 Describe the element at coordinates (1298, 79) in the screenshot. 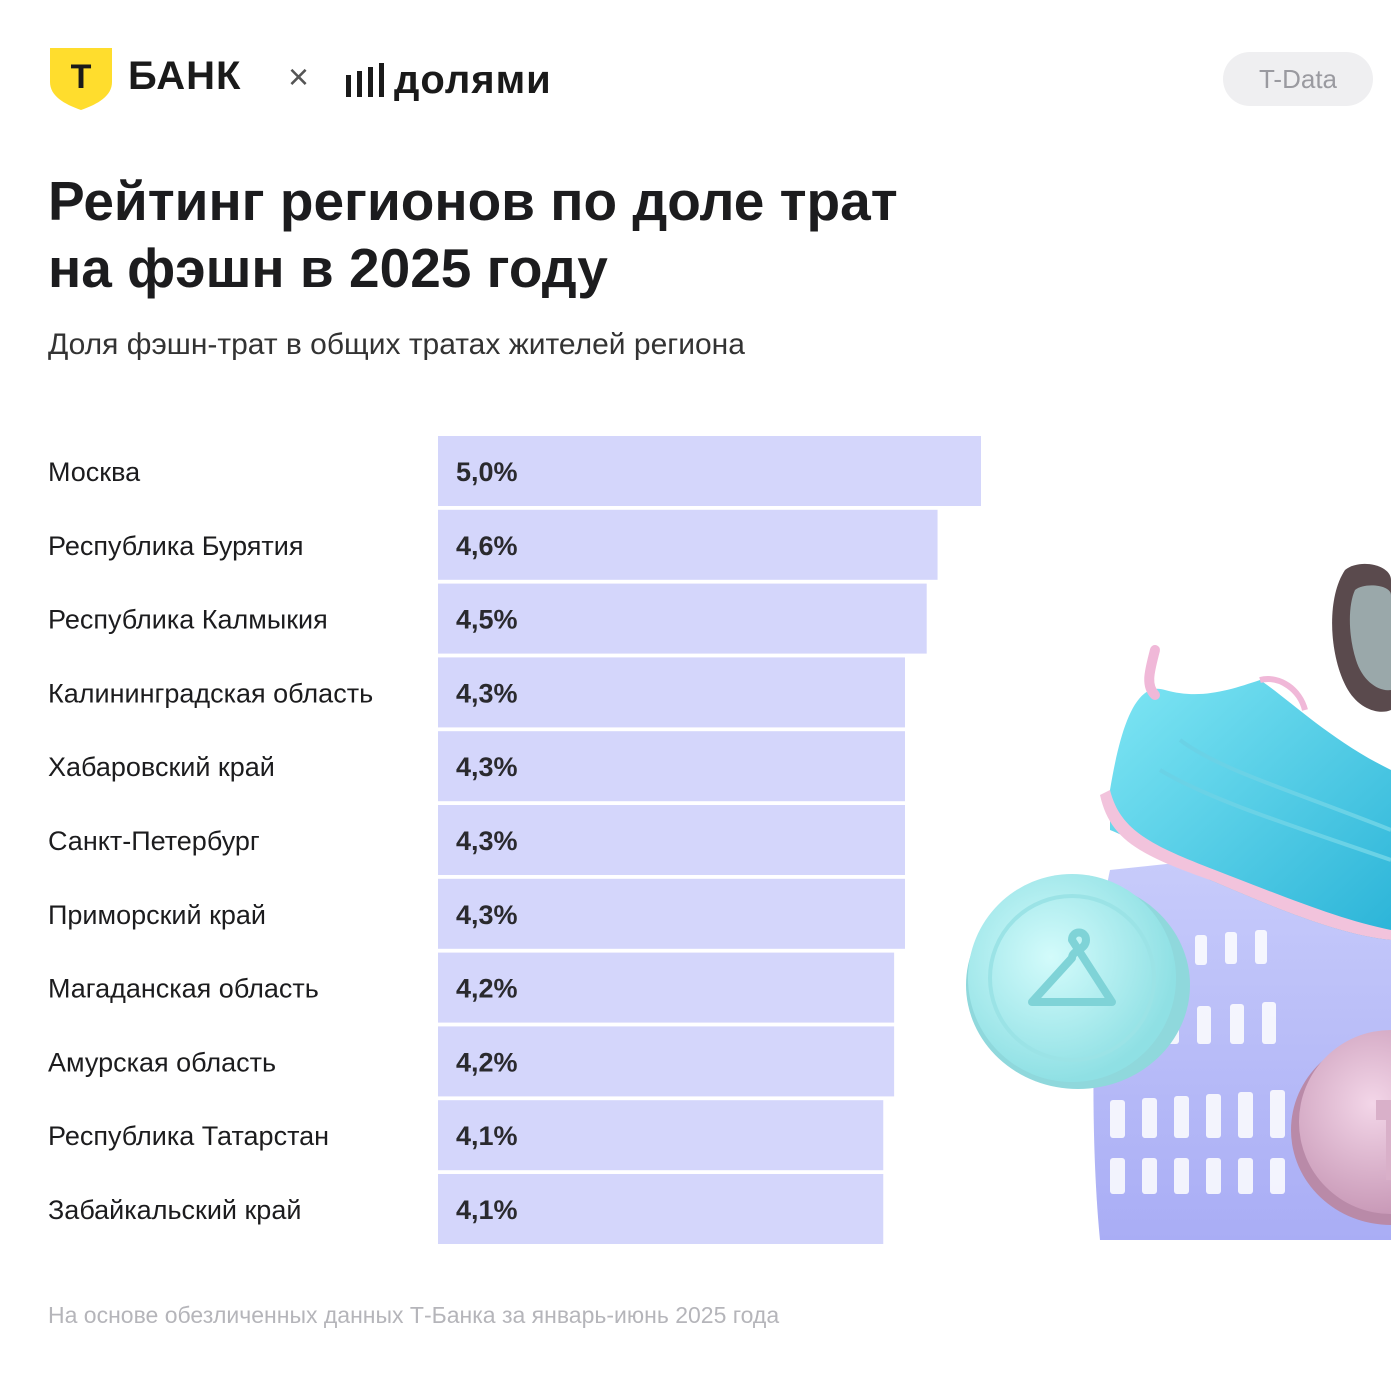

I see `t-data-badge: T-Data` at that location.